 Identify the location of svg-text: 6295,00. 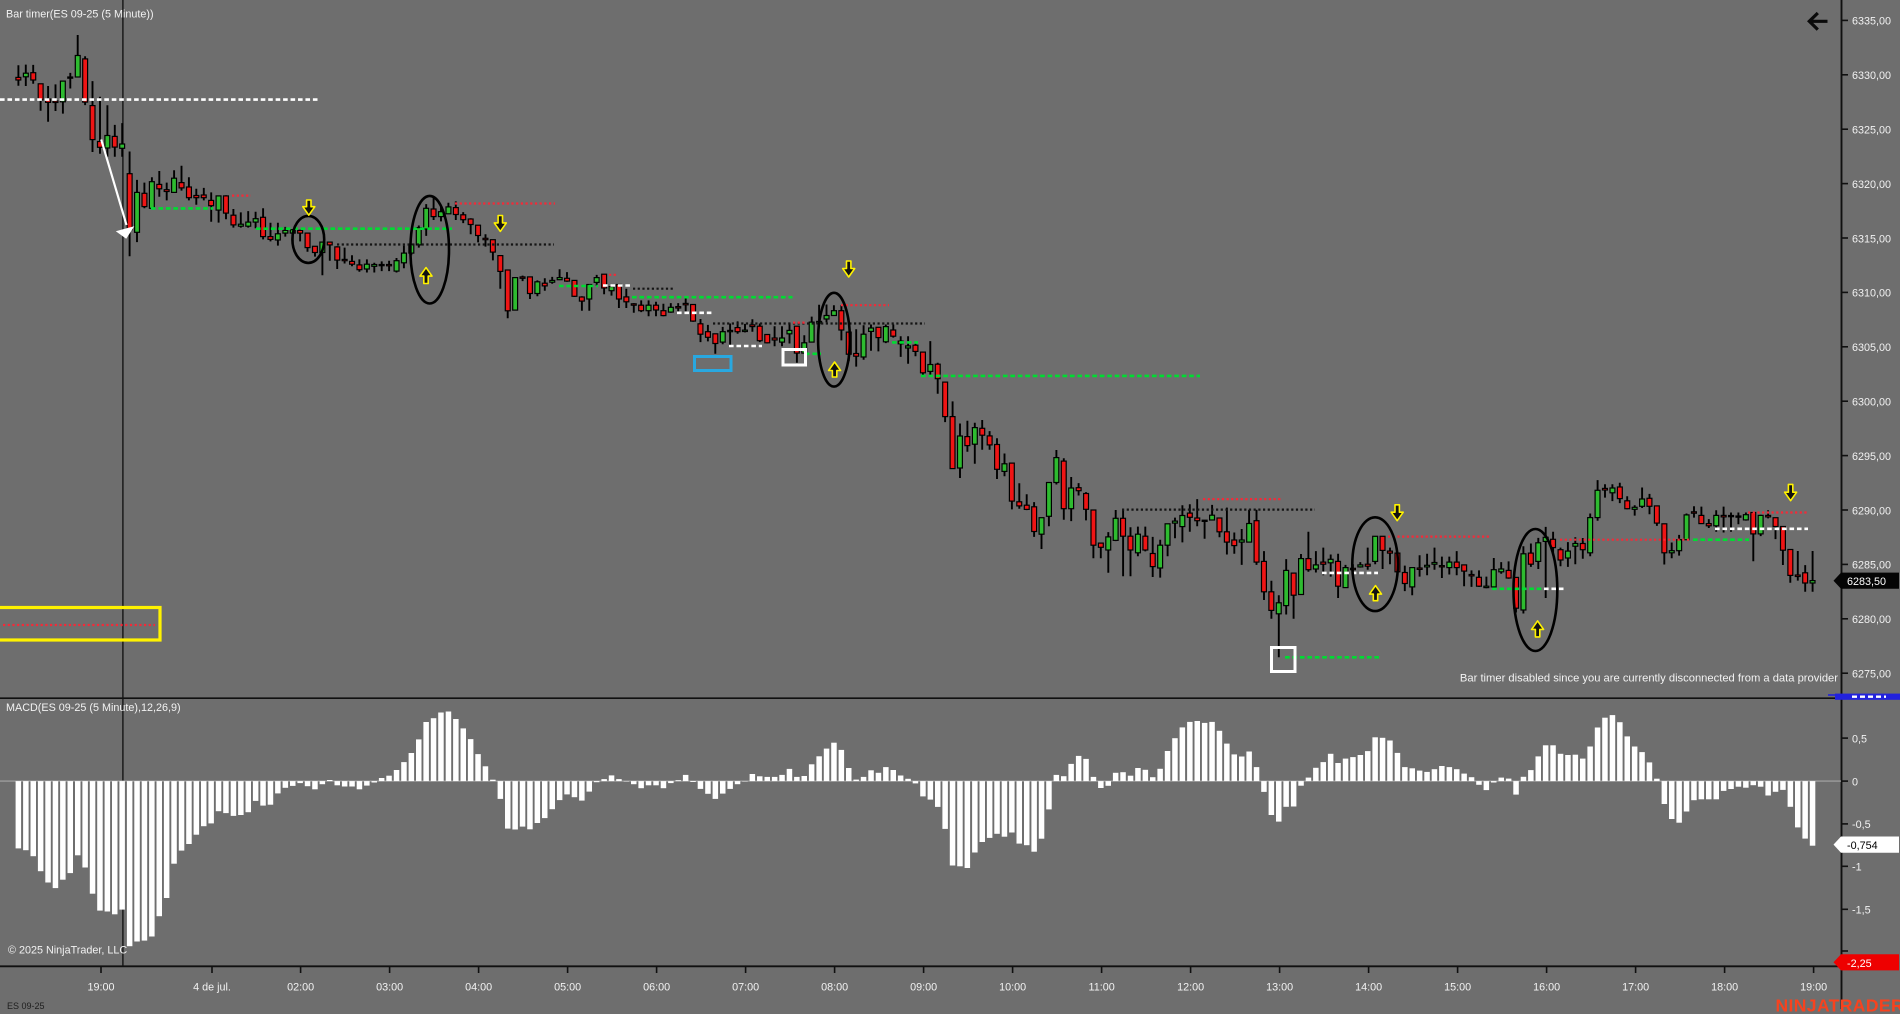
(1871, 457).